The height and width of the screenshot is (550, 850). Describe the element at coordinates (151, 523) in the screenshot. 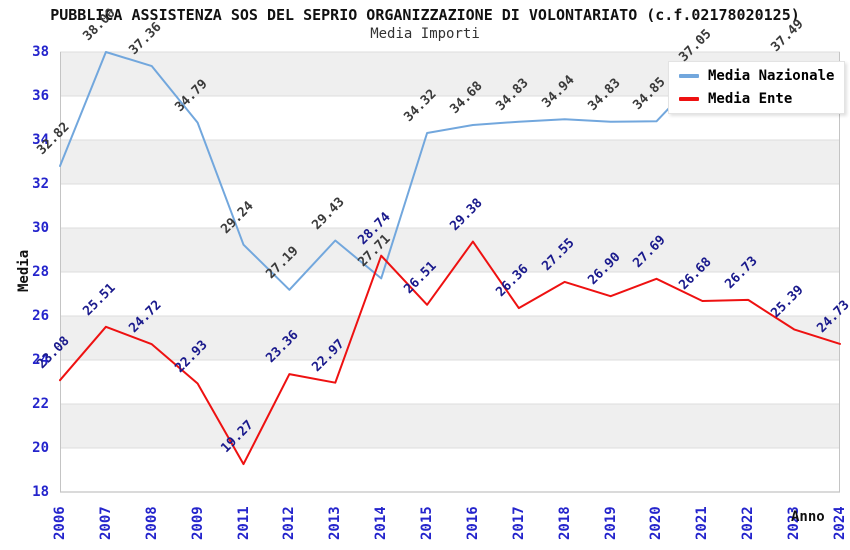

I see `x-tick-label: 2008` at that location.